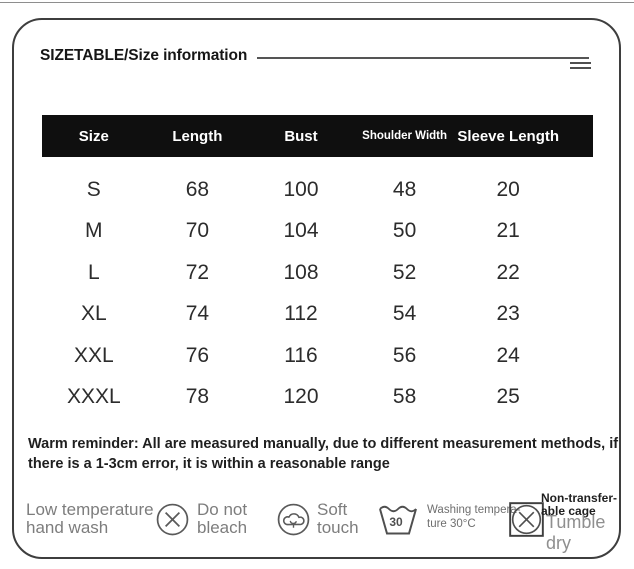 Image resolution: width=634 pixels, height=569 pixels. I want to click on wash-temperature-icon: 30, so click(398, 518).